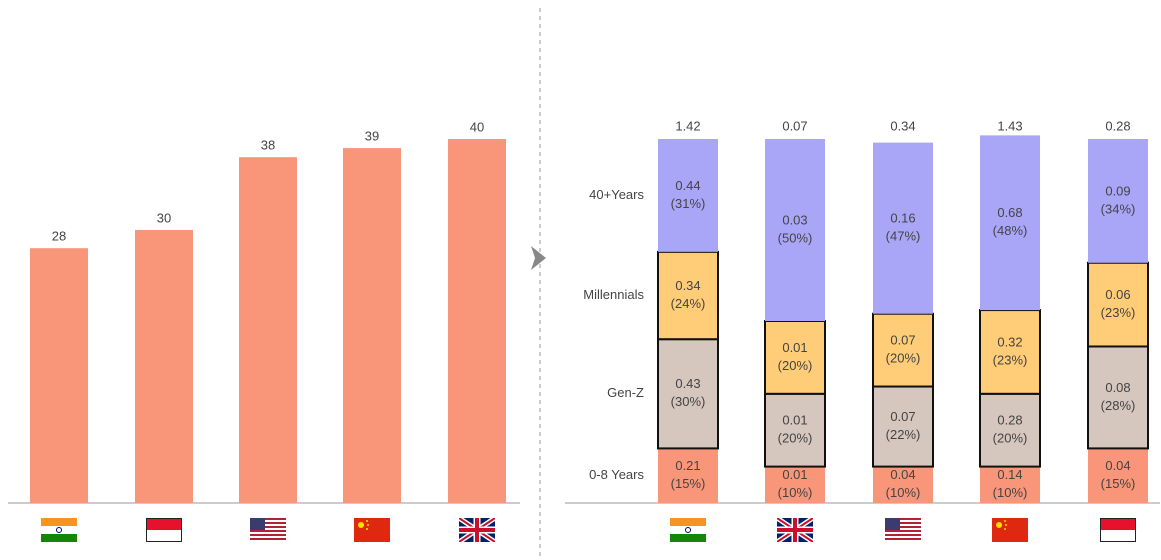 This screenshot has width=1161, height=560. I want to click on segment-share-label: (48%), so click(1010, 230).